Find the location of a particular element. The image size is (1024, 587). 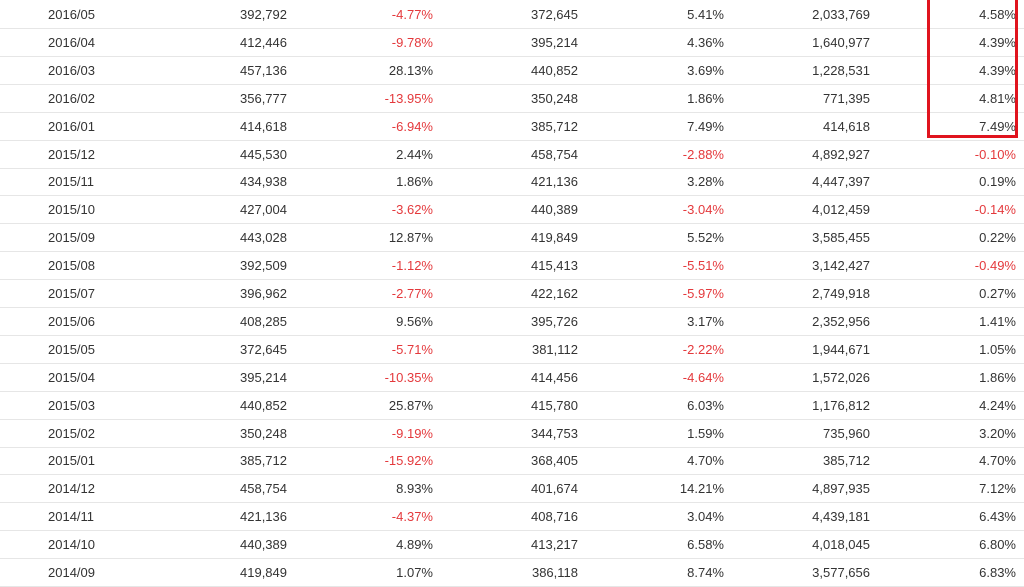

change-cell: 6.03% is located at coordinates (705, 405).